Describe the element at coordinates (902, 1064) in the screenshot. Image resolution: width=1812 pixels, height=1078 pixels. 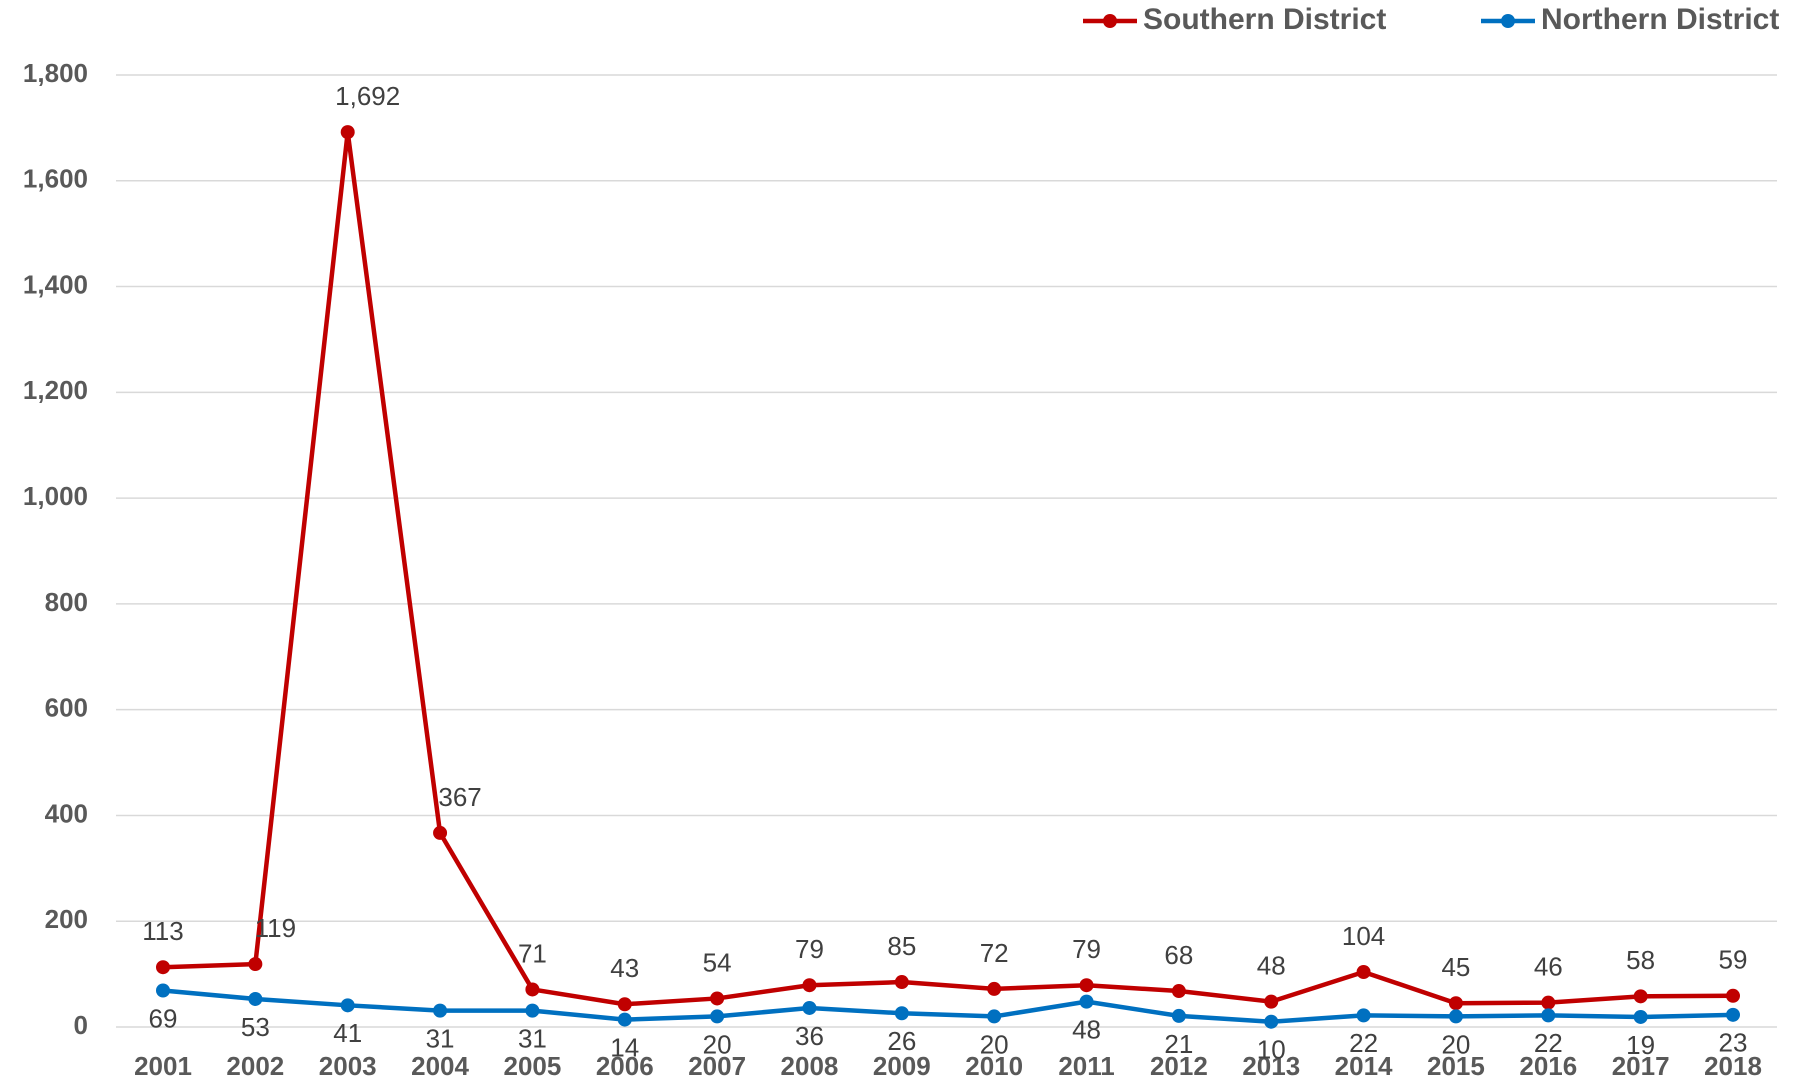
I see `x-tick-label: 2009` at that location.